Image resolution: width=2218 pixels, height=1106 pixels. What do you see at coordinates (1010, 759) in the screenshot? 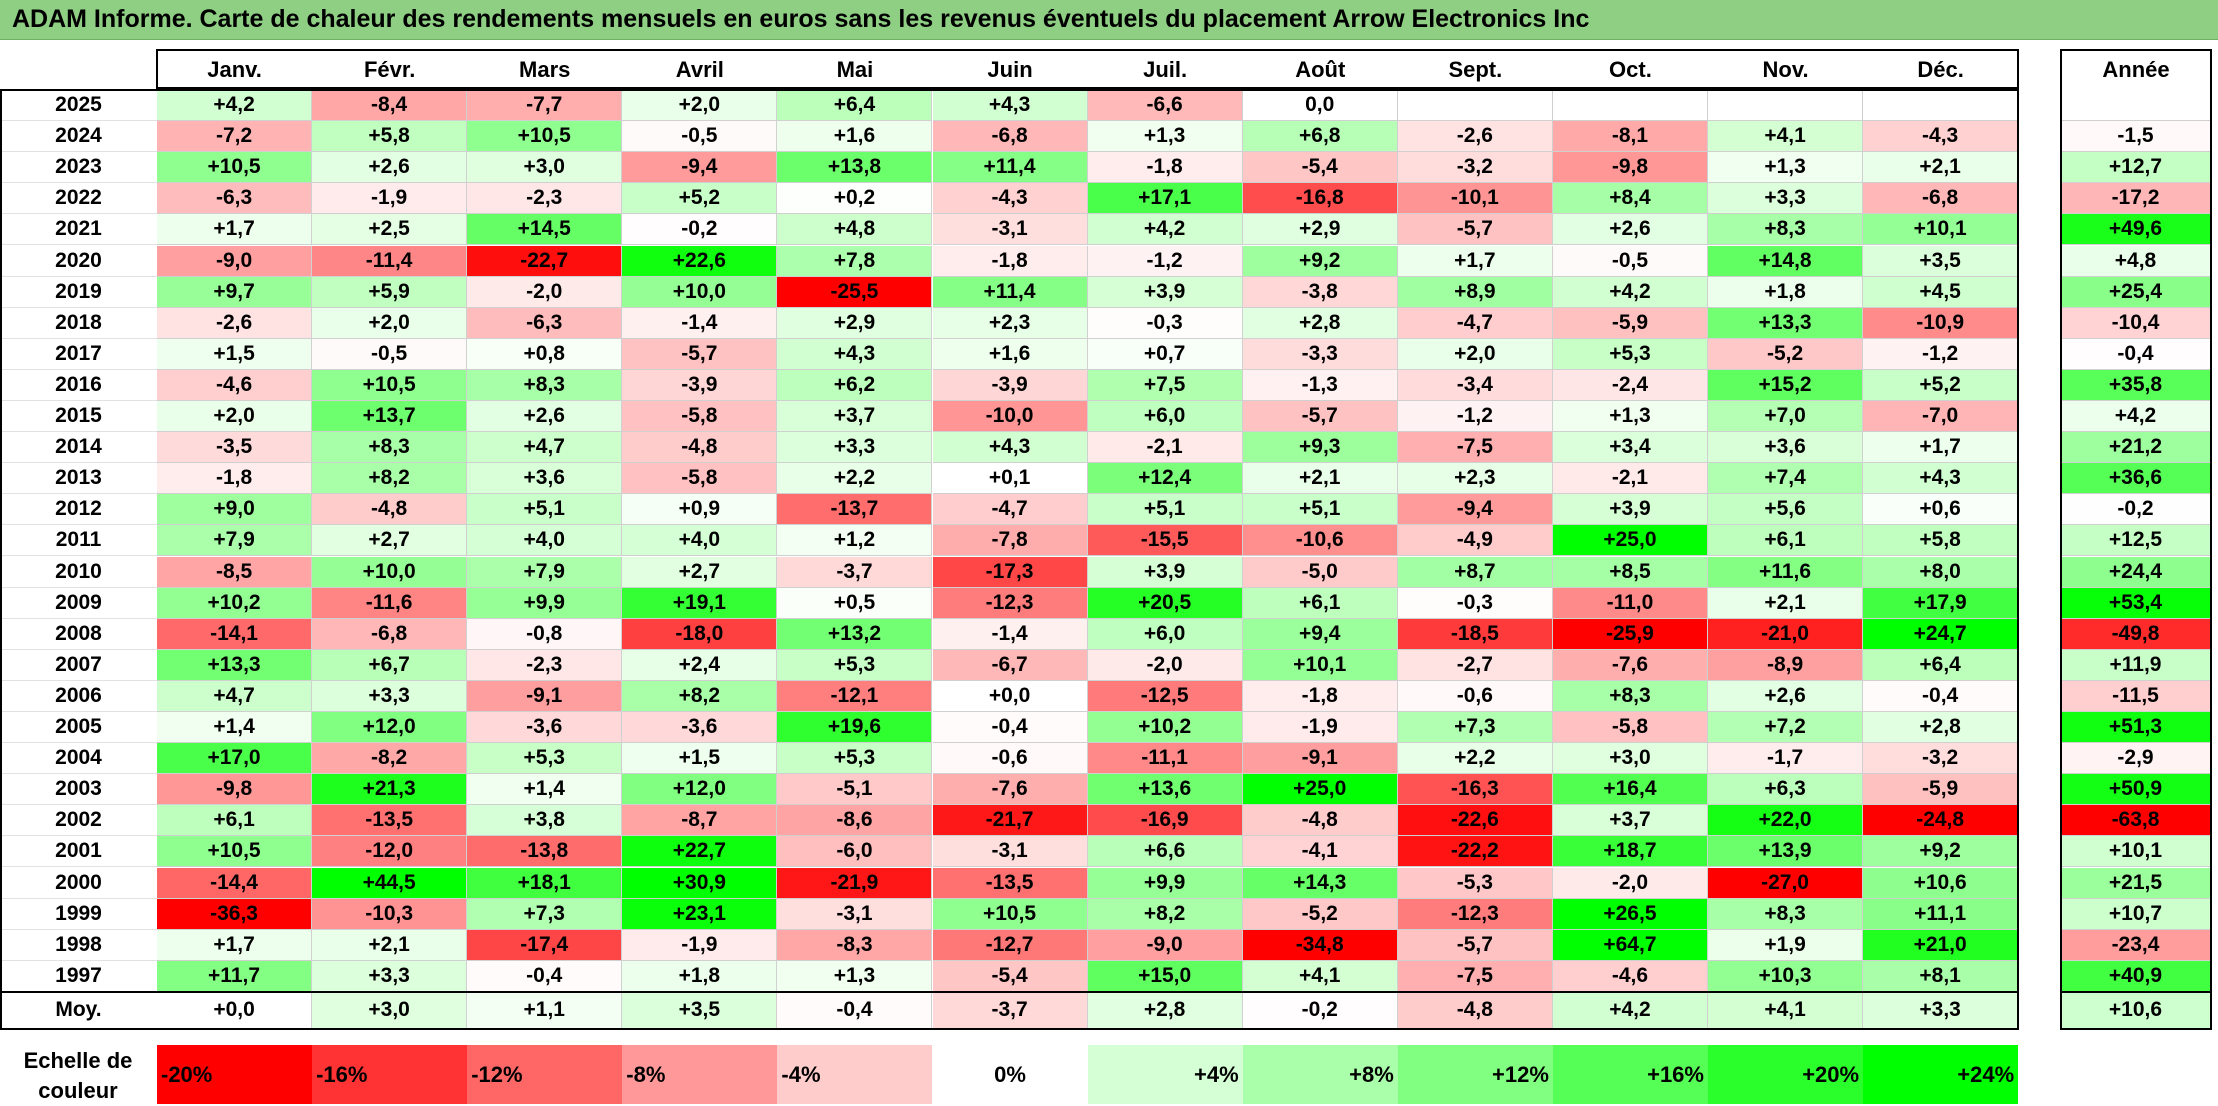
I see `heatmap-cell: -0,6` at bounding box center [1010, 759].